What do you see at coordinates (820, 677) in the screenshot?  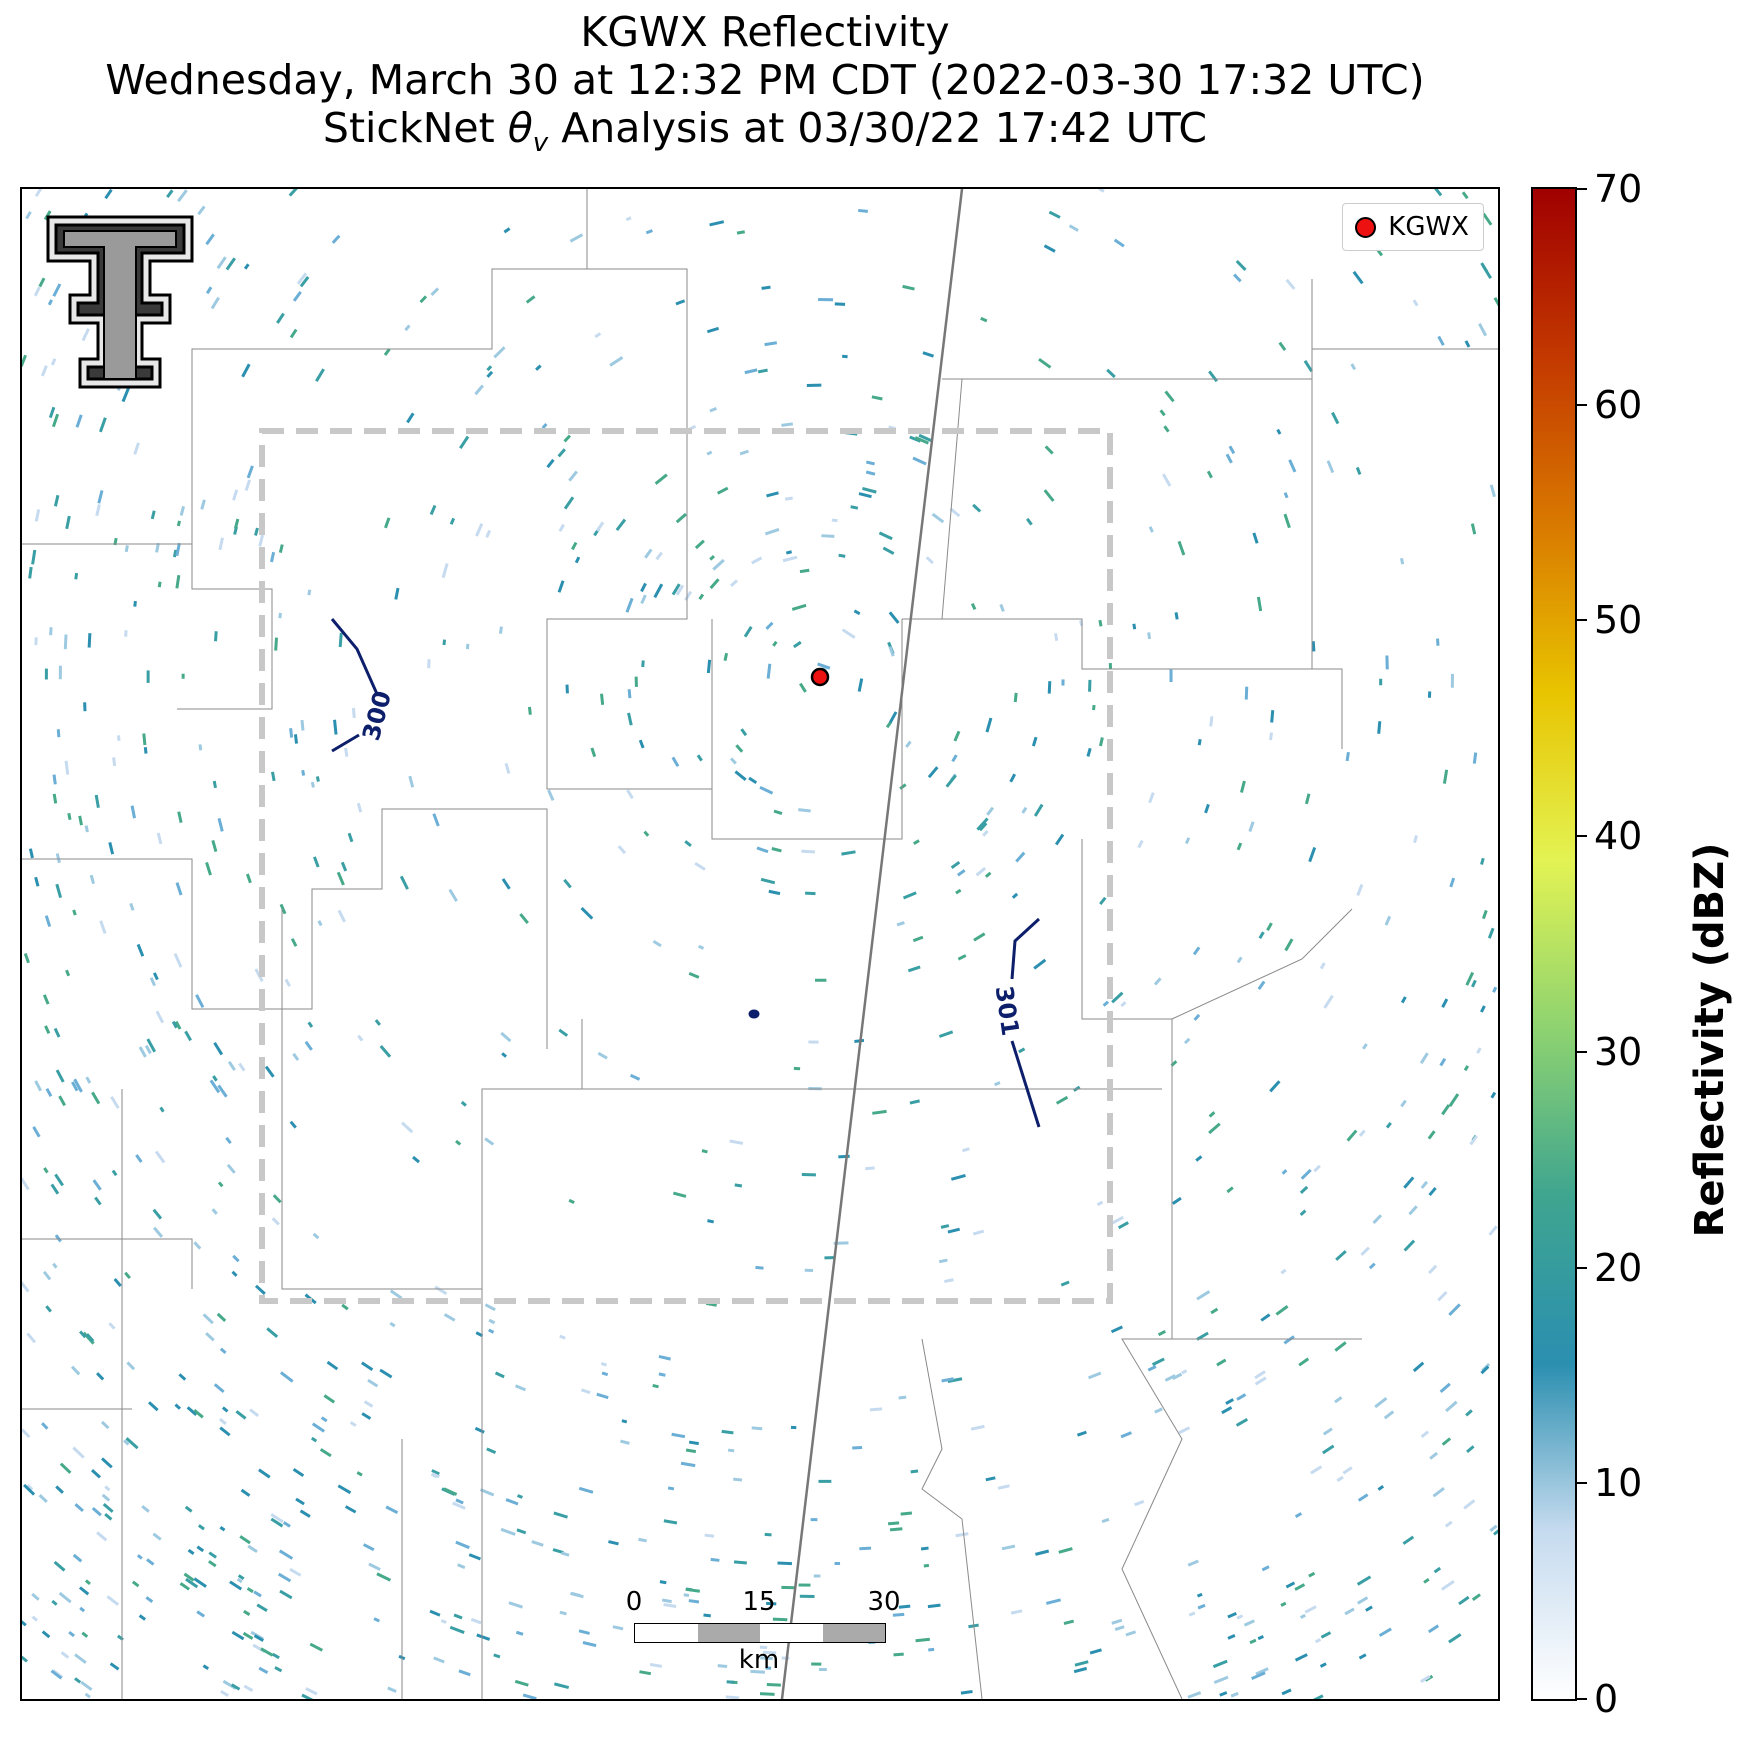 I see `radar-site-marker` at bounding box center [820, 677].